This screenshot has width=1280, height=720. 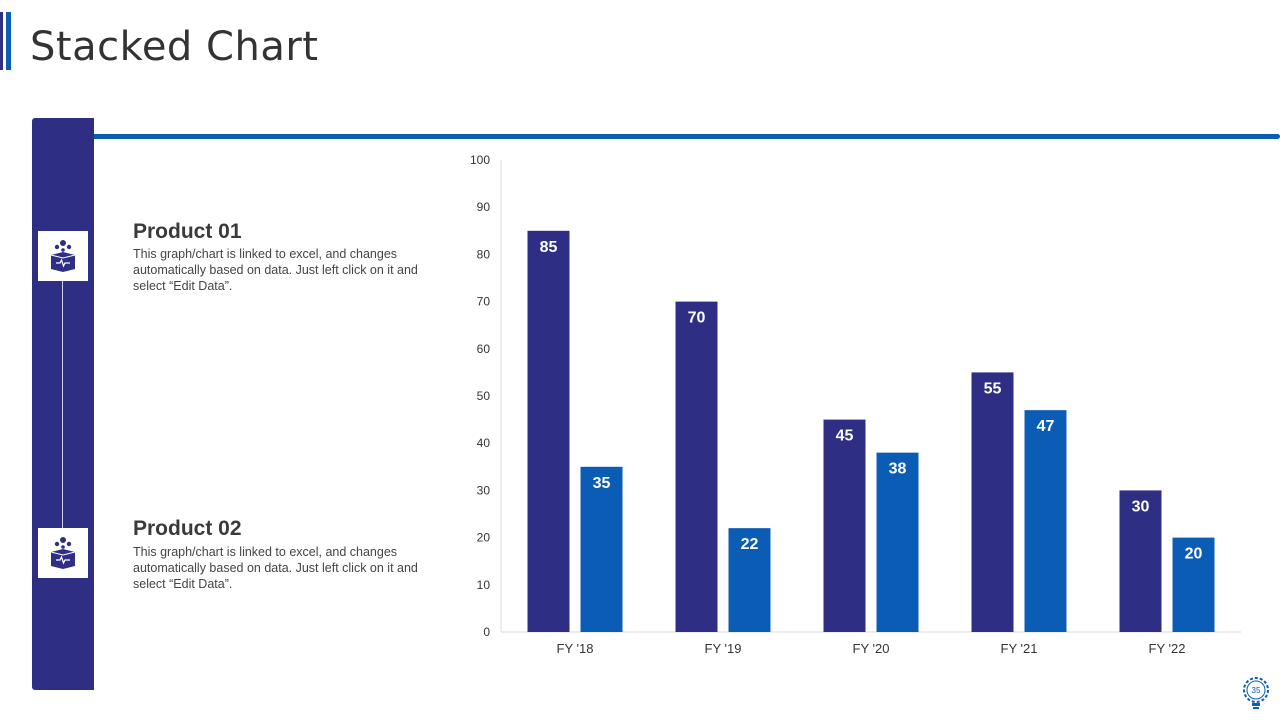 I want to click on title-accent-bar, so click(x=8, y=41).